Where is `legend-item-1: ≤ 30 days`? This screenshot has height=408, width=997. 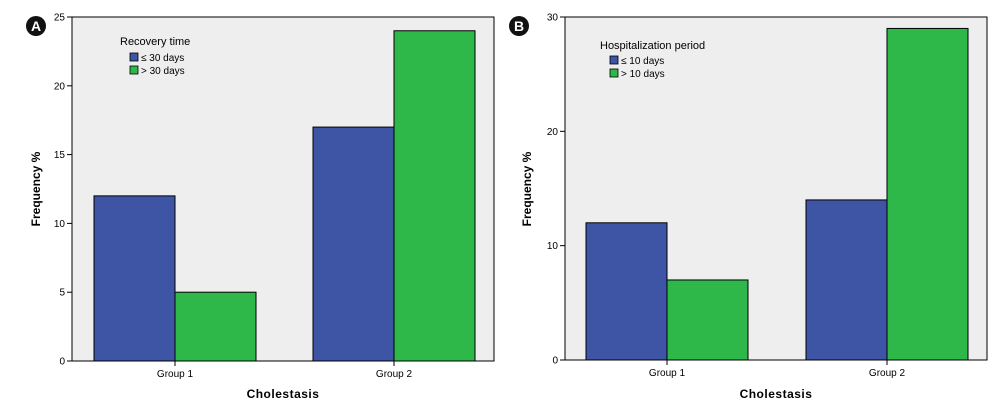
legend-item-1: ≤ 30 days is located at coordinates (162, 58).